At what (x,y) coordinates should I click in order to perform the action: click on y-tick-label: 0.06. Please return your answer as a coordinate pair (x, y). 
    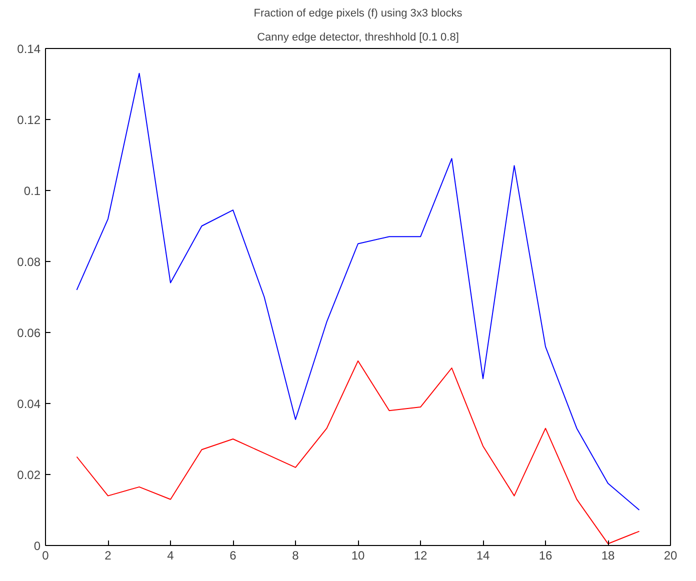
    Looking at the image, I should click on (29, 333).